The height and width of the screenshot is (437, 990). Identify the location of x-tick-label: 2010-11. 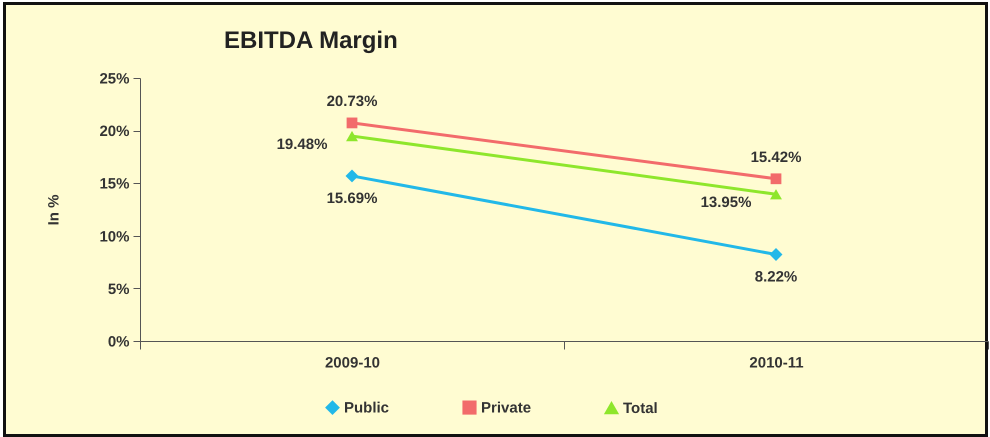
(776, 363).